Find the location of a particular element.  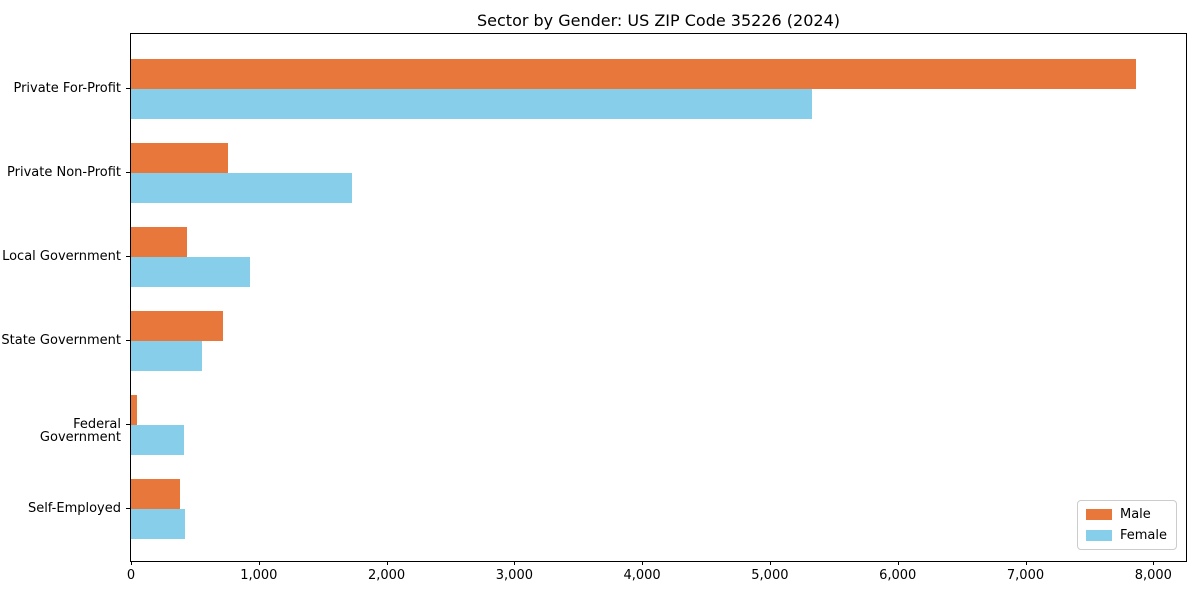

ytick-label: Self-Employed is located at coordinates (74, 508).